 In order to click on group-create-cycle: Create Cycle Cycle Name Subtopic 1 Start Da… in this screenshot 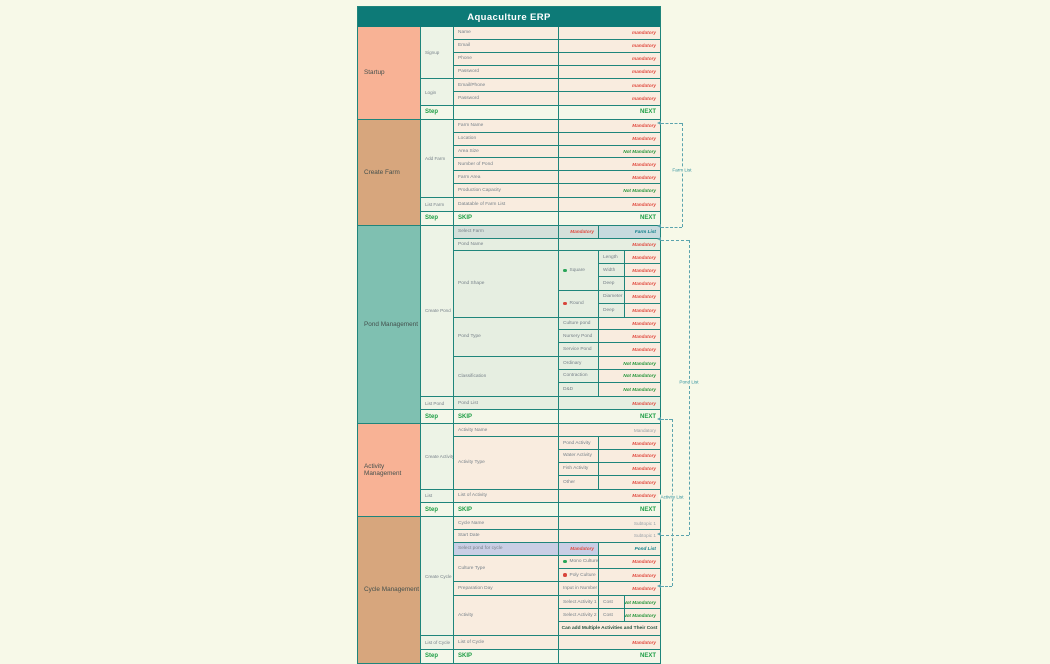, I will do `click(540, 576)`.